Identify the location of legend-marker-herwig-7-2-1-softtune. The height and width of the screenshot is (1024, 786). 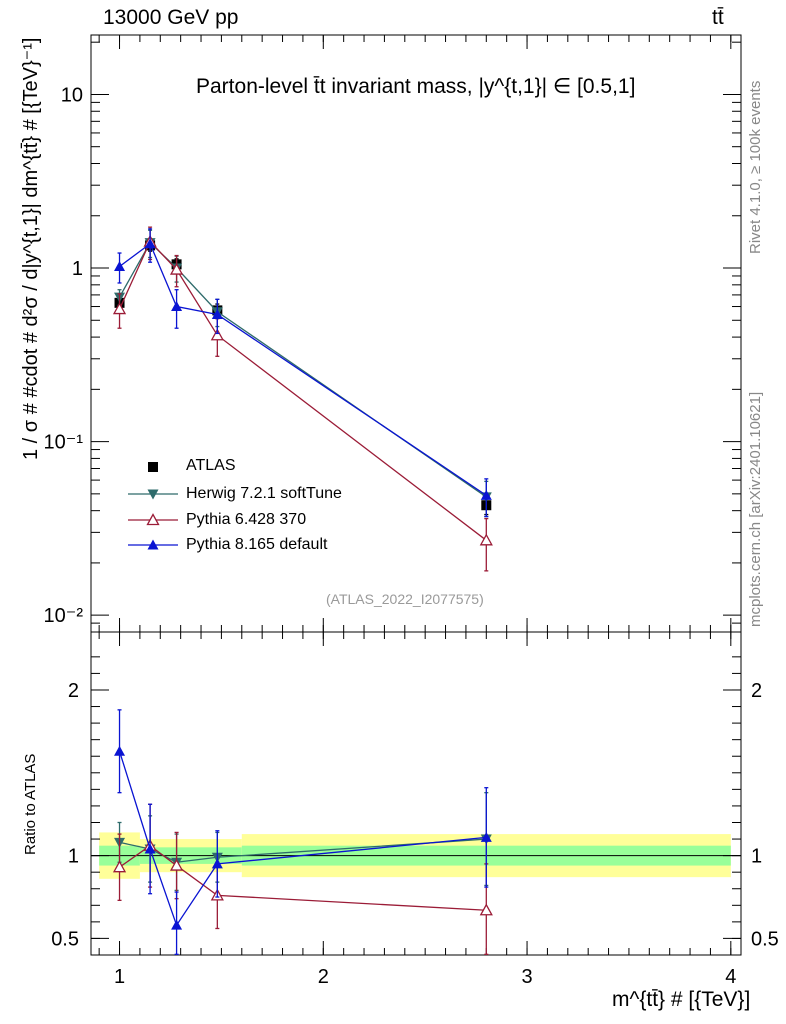
(153, 494).